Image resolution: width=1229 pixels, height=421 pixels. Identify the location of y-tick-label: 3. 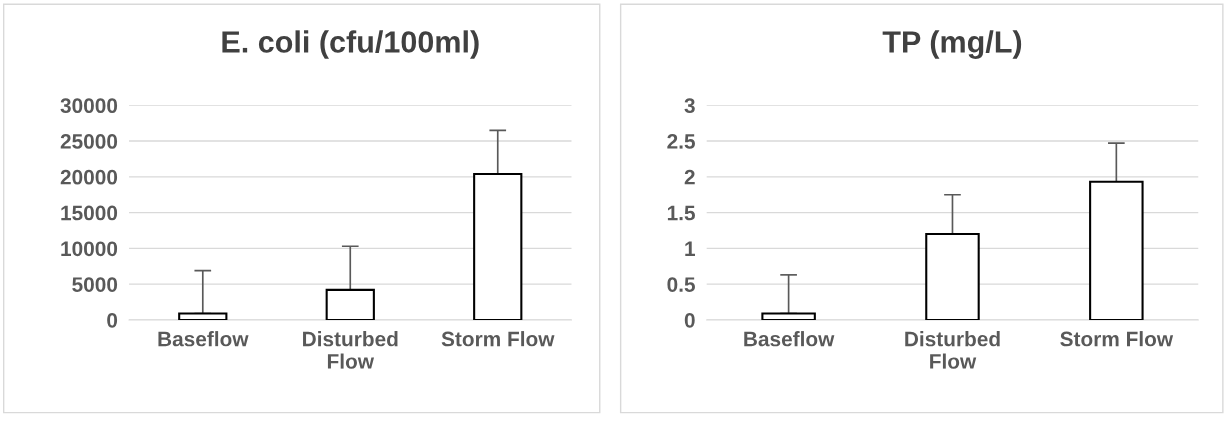
(689, 106).